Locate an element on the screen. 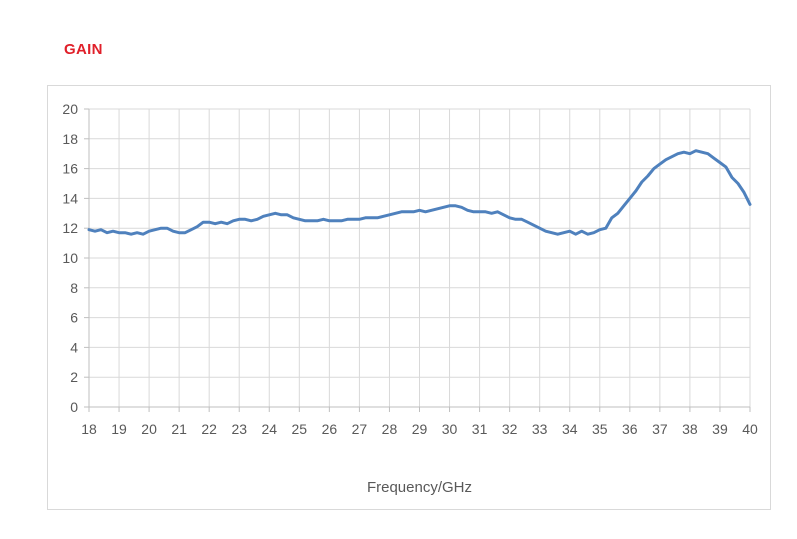 This screenshot has height=539, width=797. y-tick-labels: 0 2 4 6 8 10 12 14 16 18 20 is located at coordinates (70, 258).